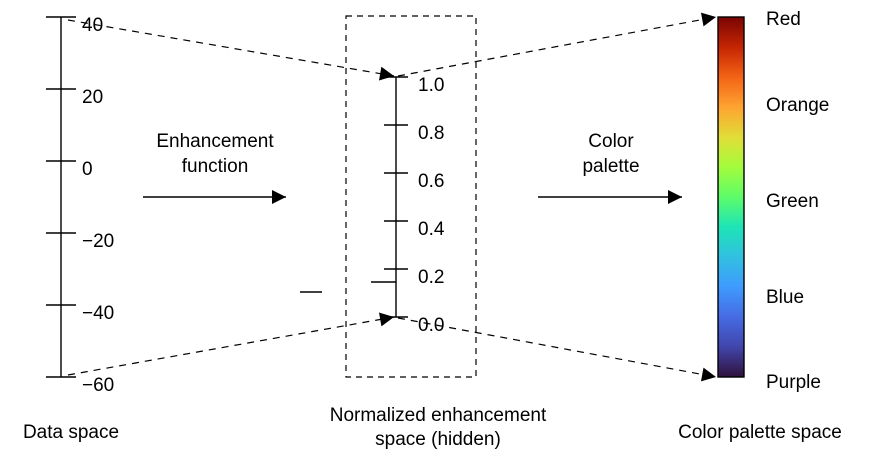  What do you see at coordinates (71, 432) in the screenshot?
I see `data-space-caption: Data space` at bounding box center [71, 432].